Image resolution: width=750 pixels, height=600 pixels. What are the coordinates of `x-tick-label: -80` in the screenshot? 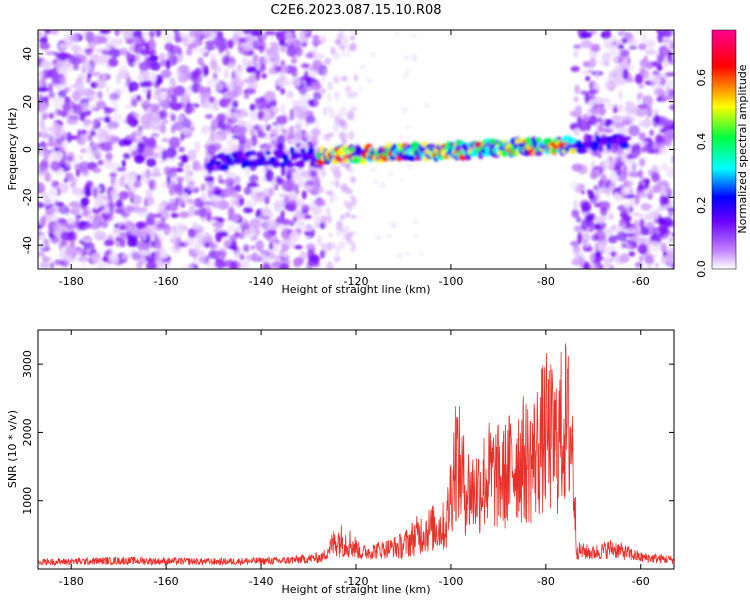 It's located at (546, 581).